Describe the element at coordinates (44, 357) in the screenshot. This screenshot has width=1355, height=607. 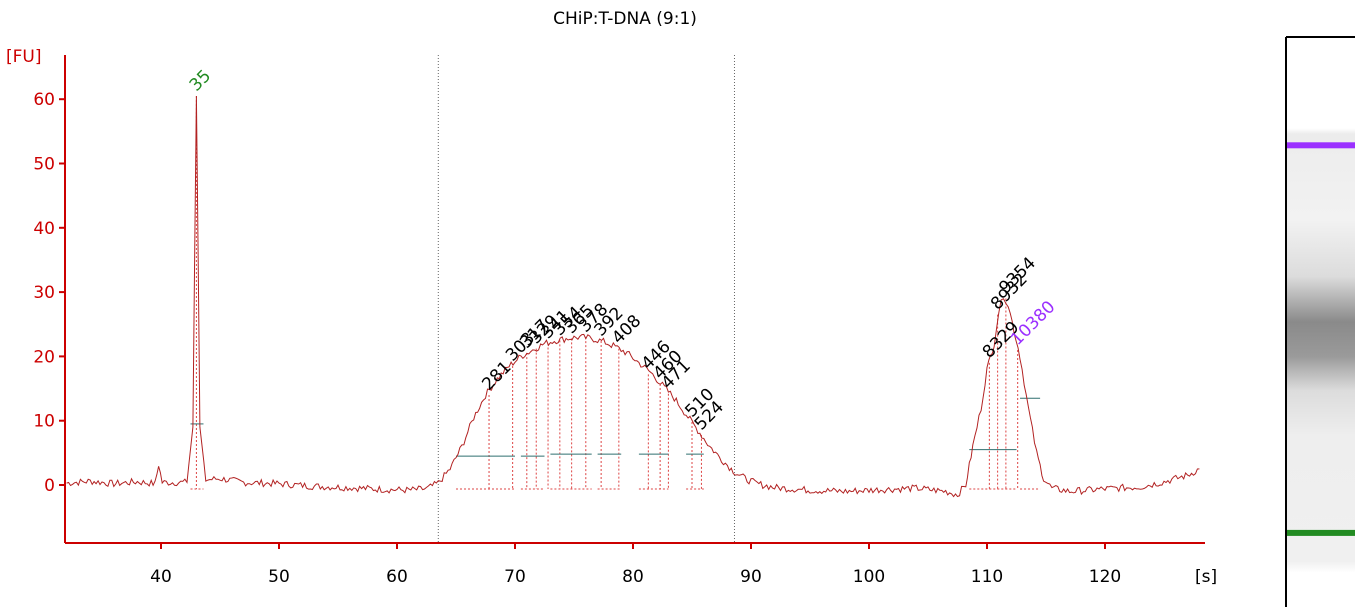
I see `y-tick-label: 20` at that location.